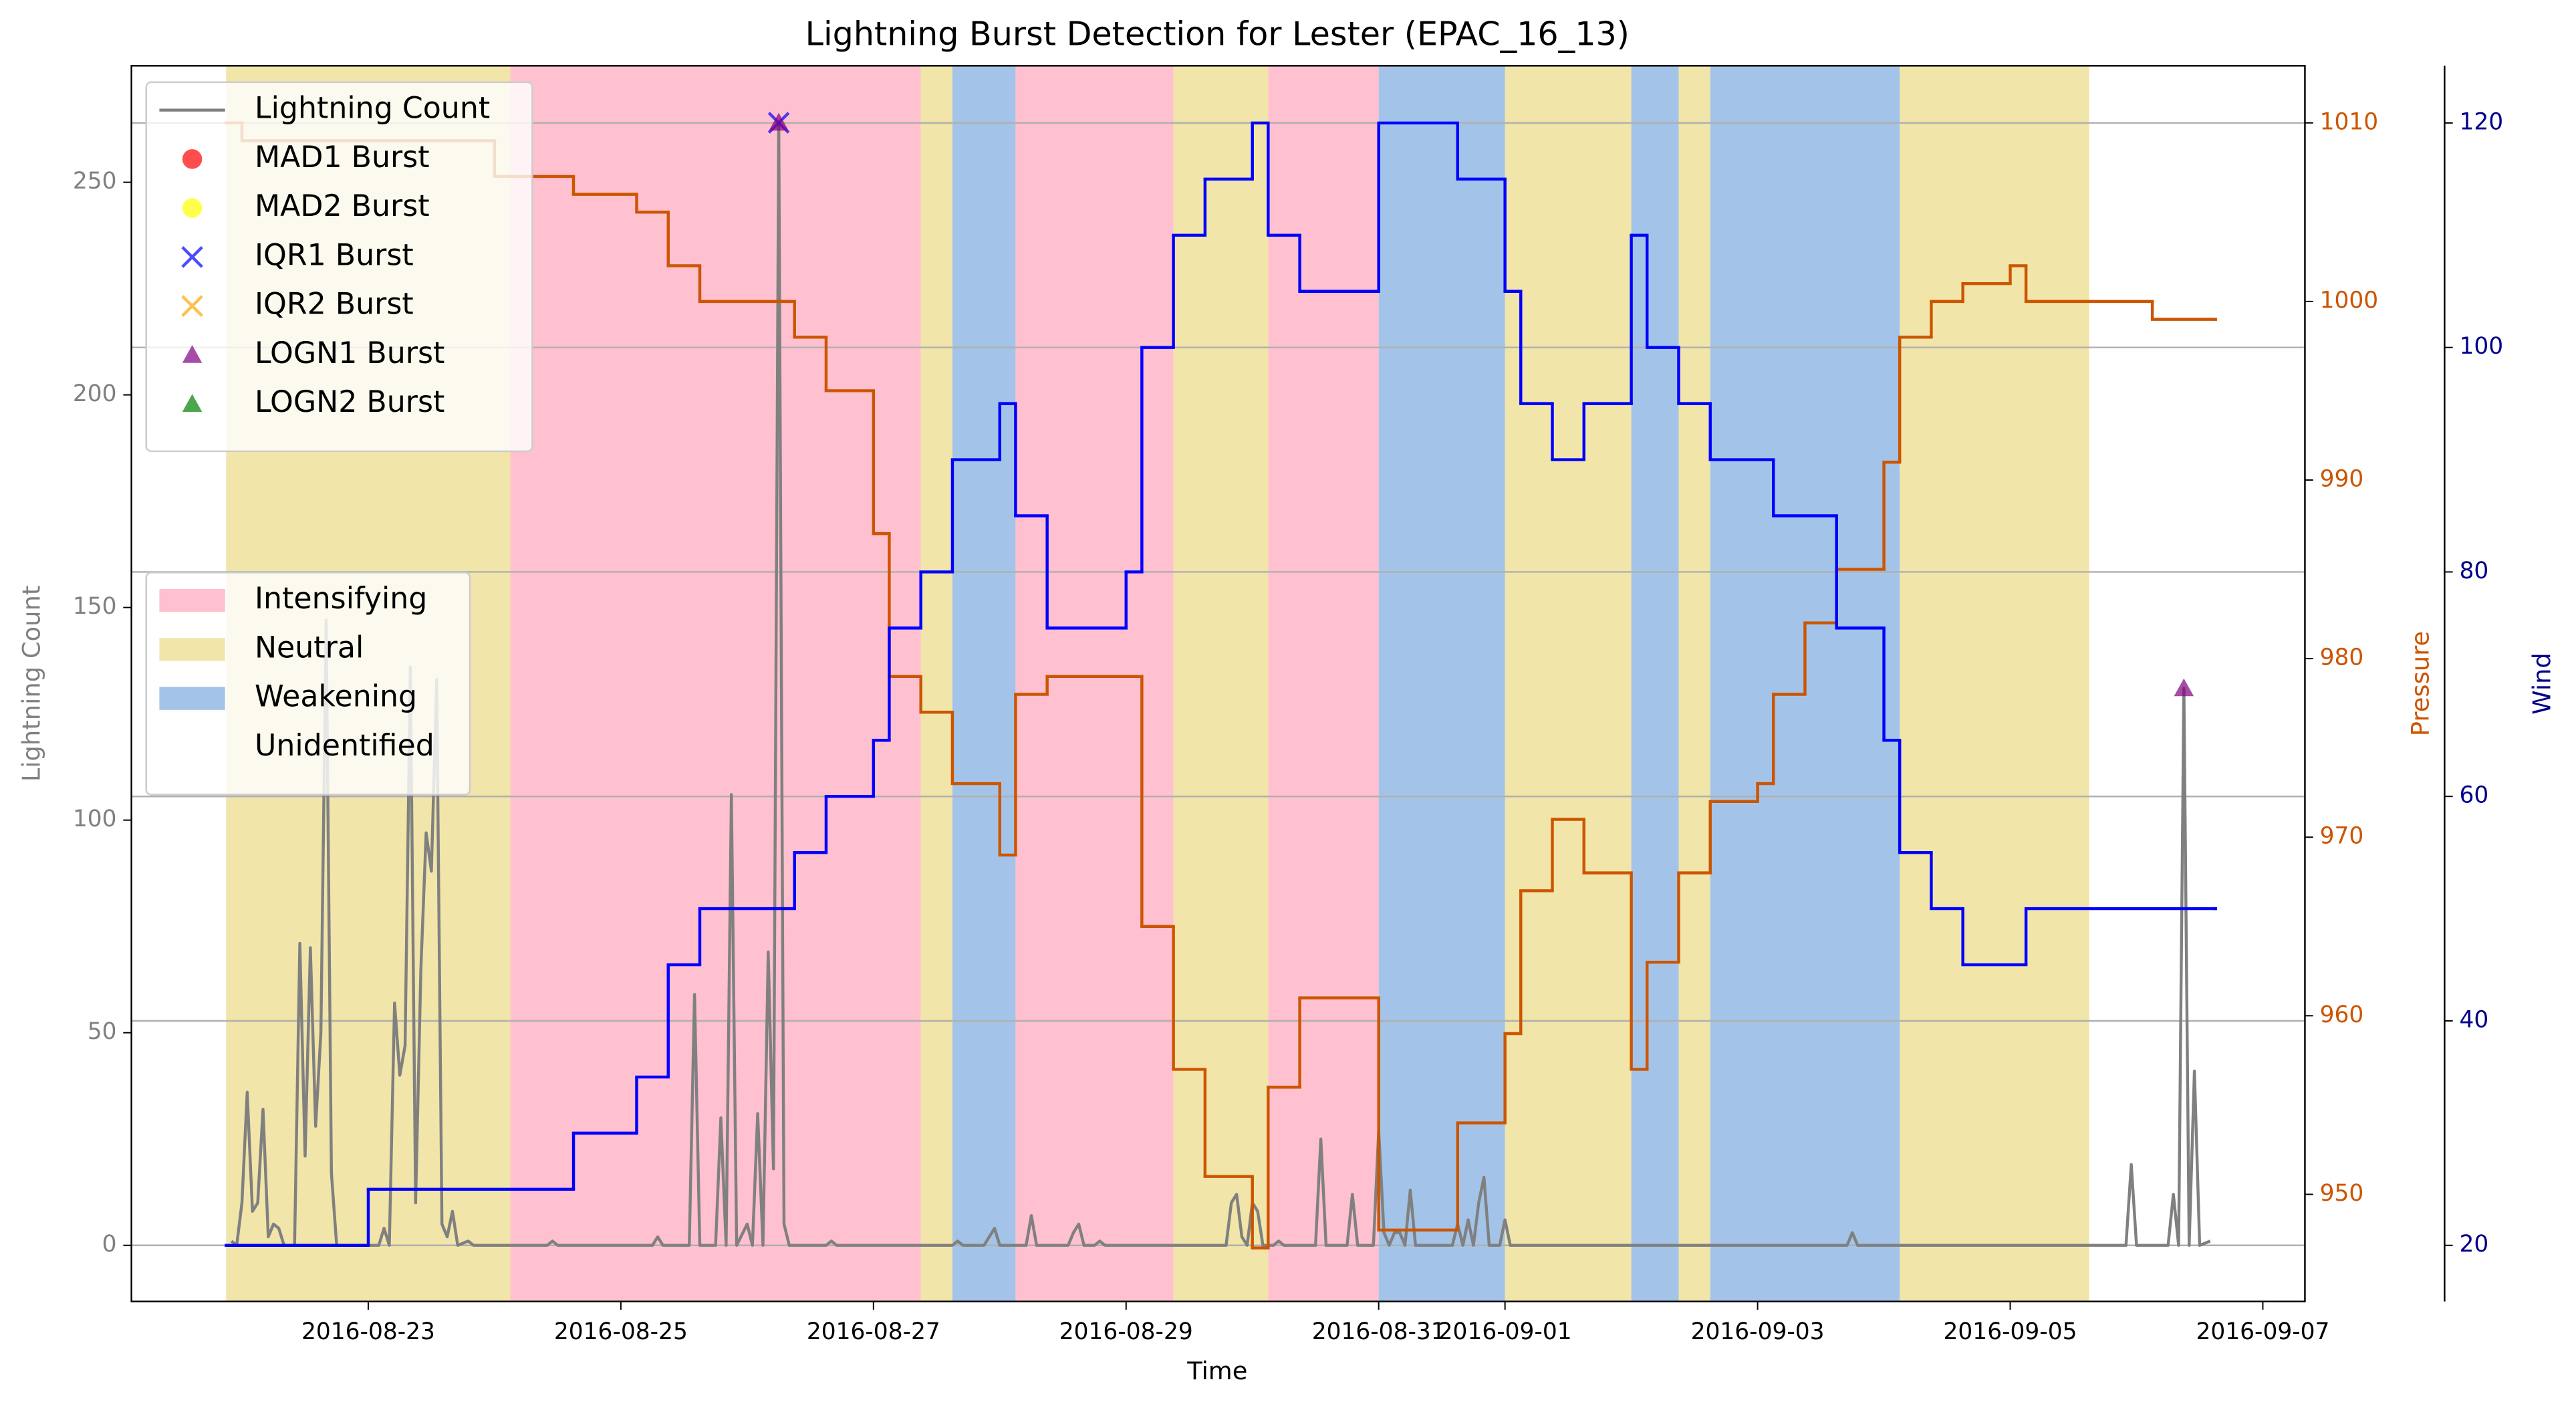 The image size is (2576, 1406). What do you see at coordinates (2481, 346) in the screenshot?
I see `y3-tick-label: 100` at bounding box center [2481, 346].